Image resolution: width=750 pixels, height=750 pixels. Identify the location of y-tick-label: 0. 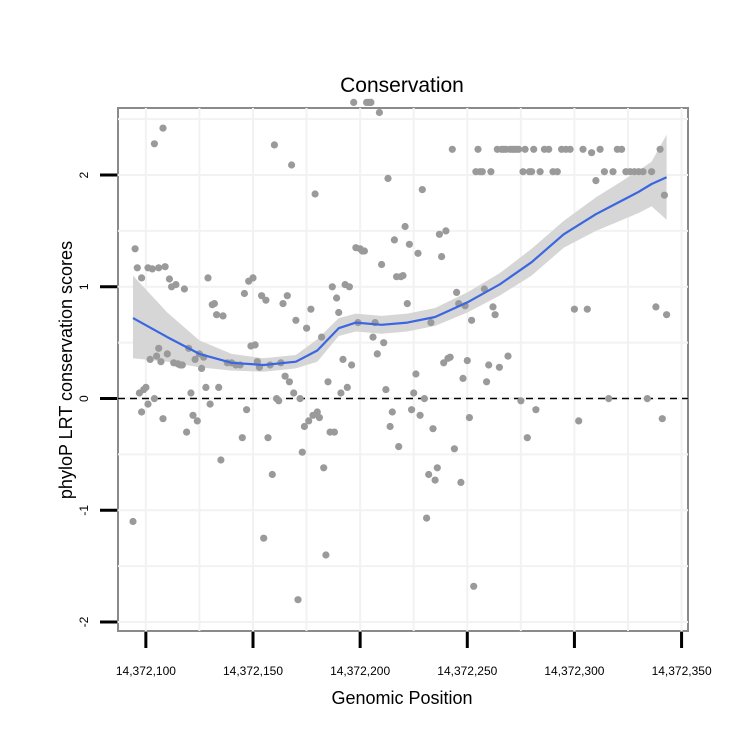
(84, 398).